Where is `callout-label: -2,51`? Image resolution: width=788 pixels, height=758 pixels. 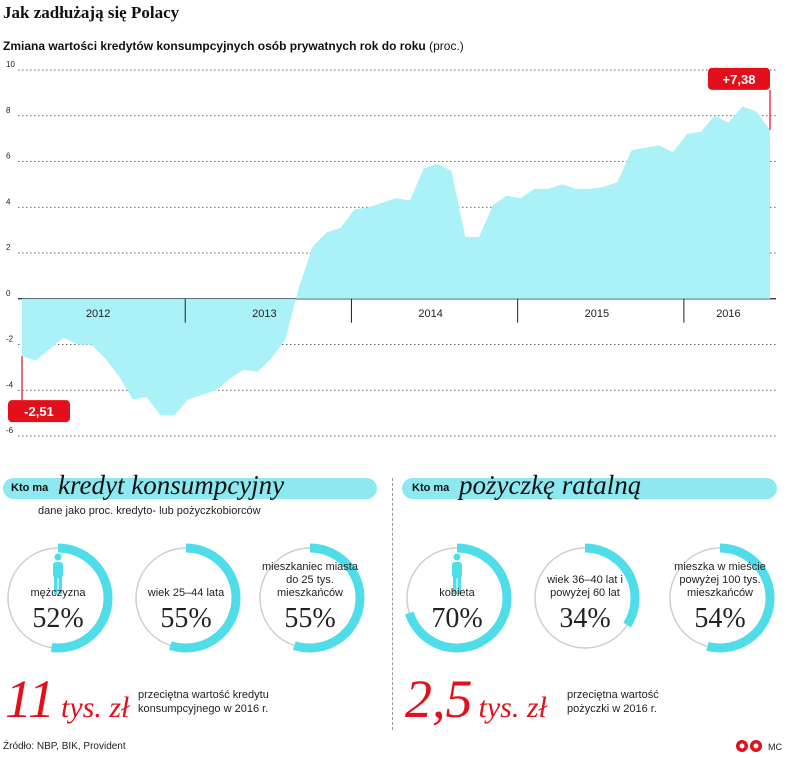 callout-label: -2,51 is located at coordinates (39, 411).